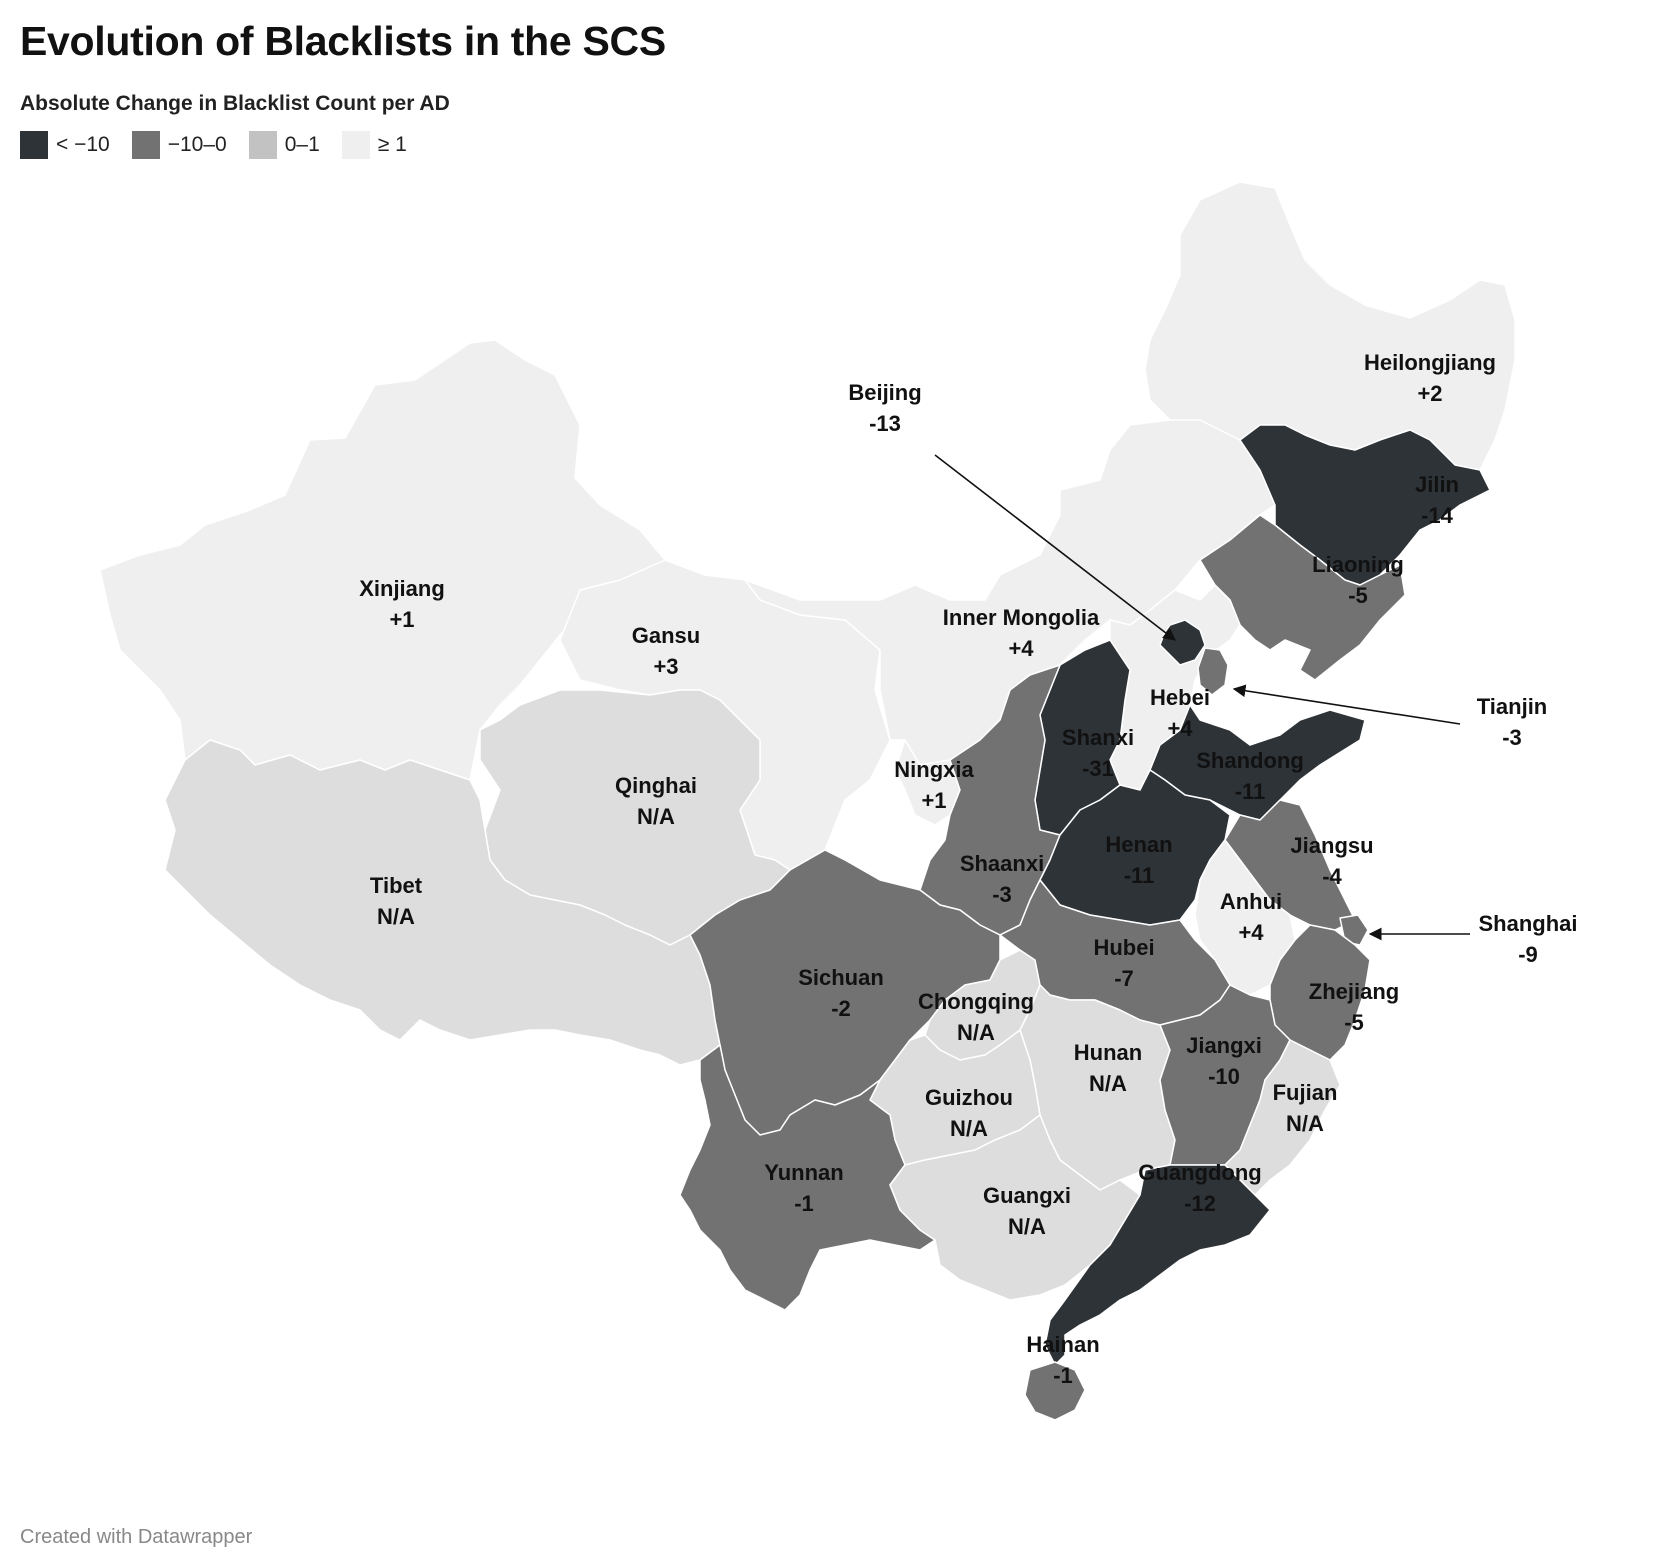 Image resolution: width=1656 pixels, height=1568 pixels. Describe the element at coordinates (1358, 564) in the screenshot. I see `region-name: Liaoning` at that location.